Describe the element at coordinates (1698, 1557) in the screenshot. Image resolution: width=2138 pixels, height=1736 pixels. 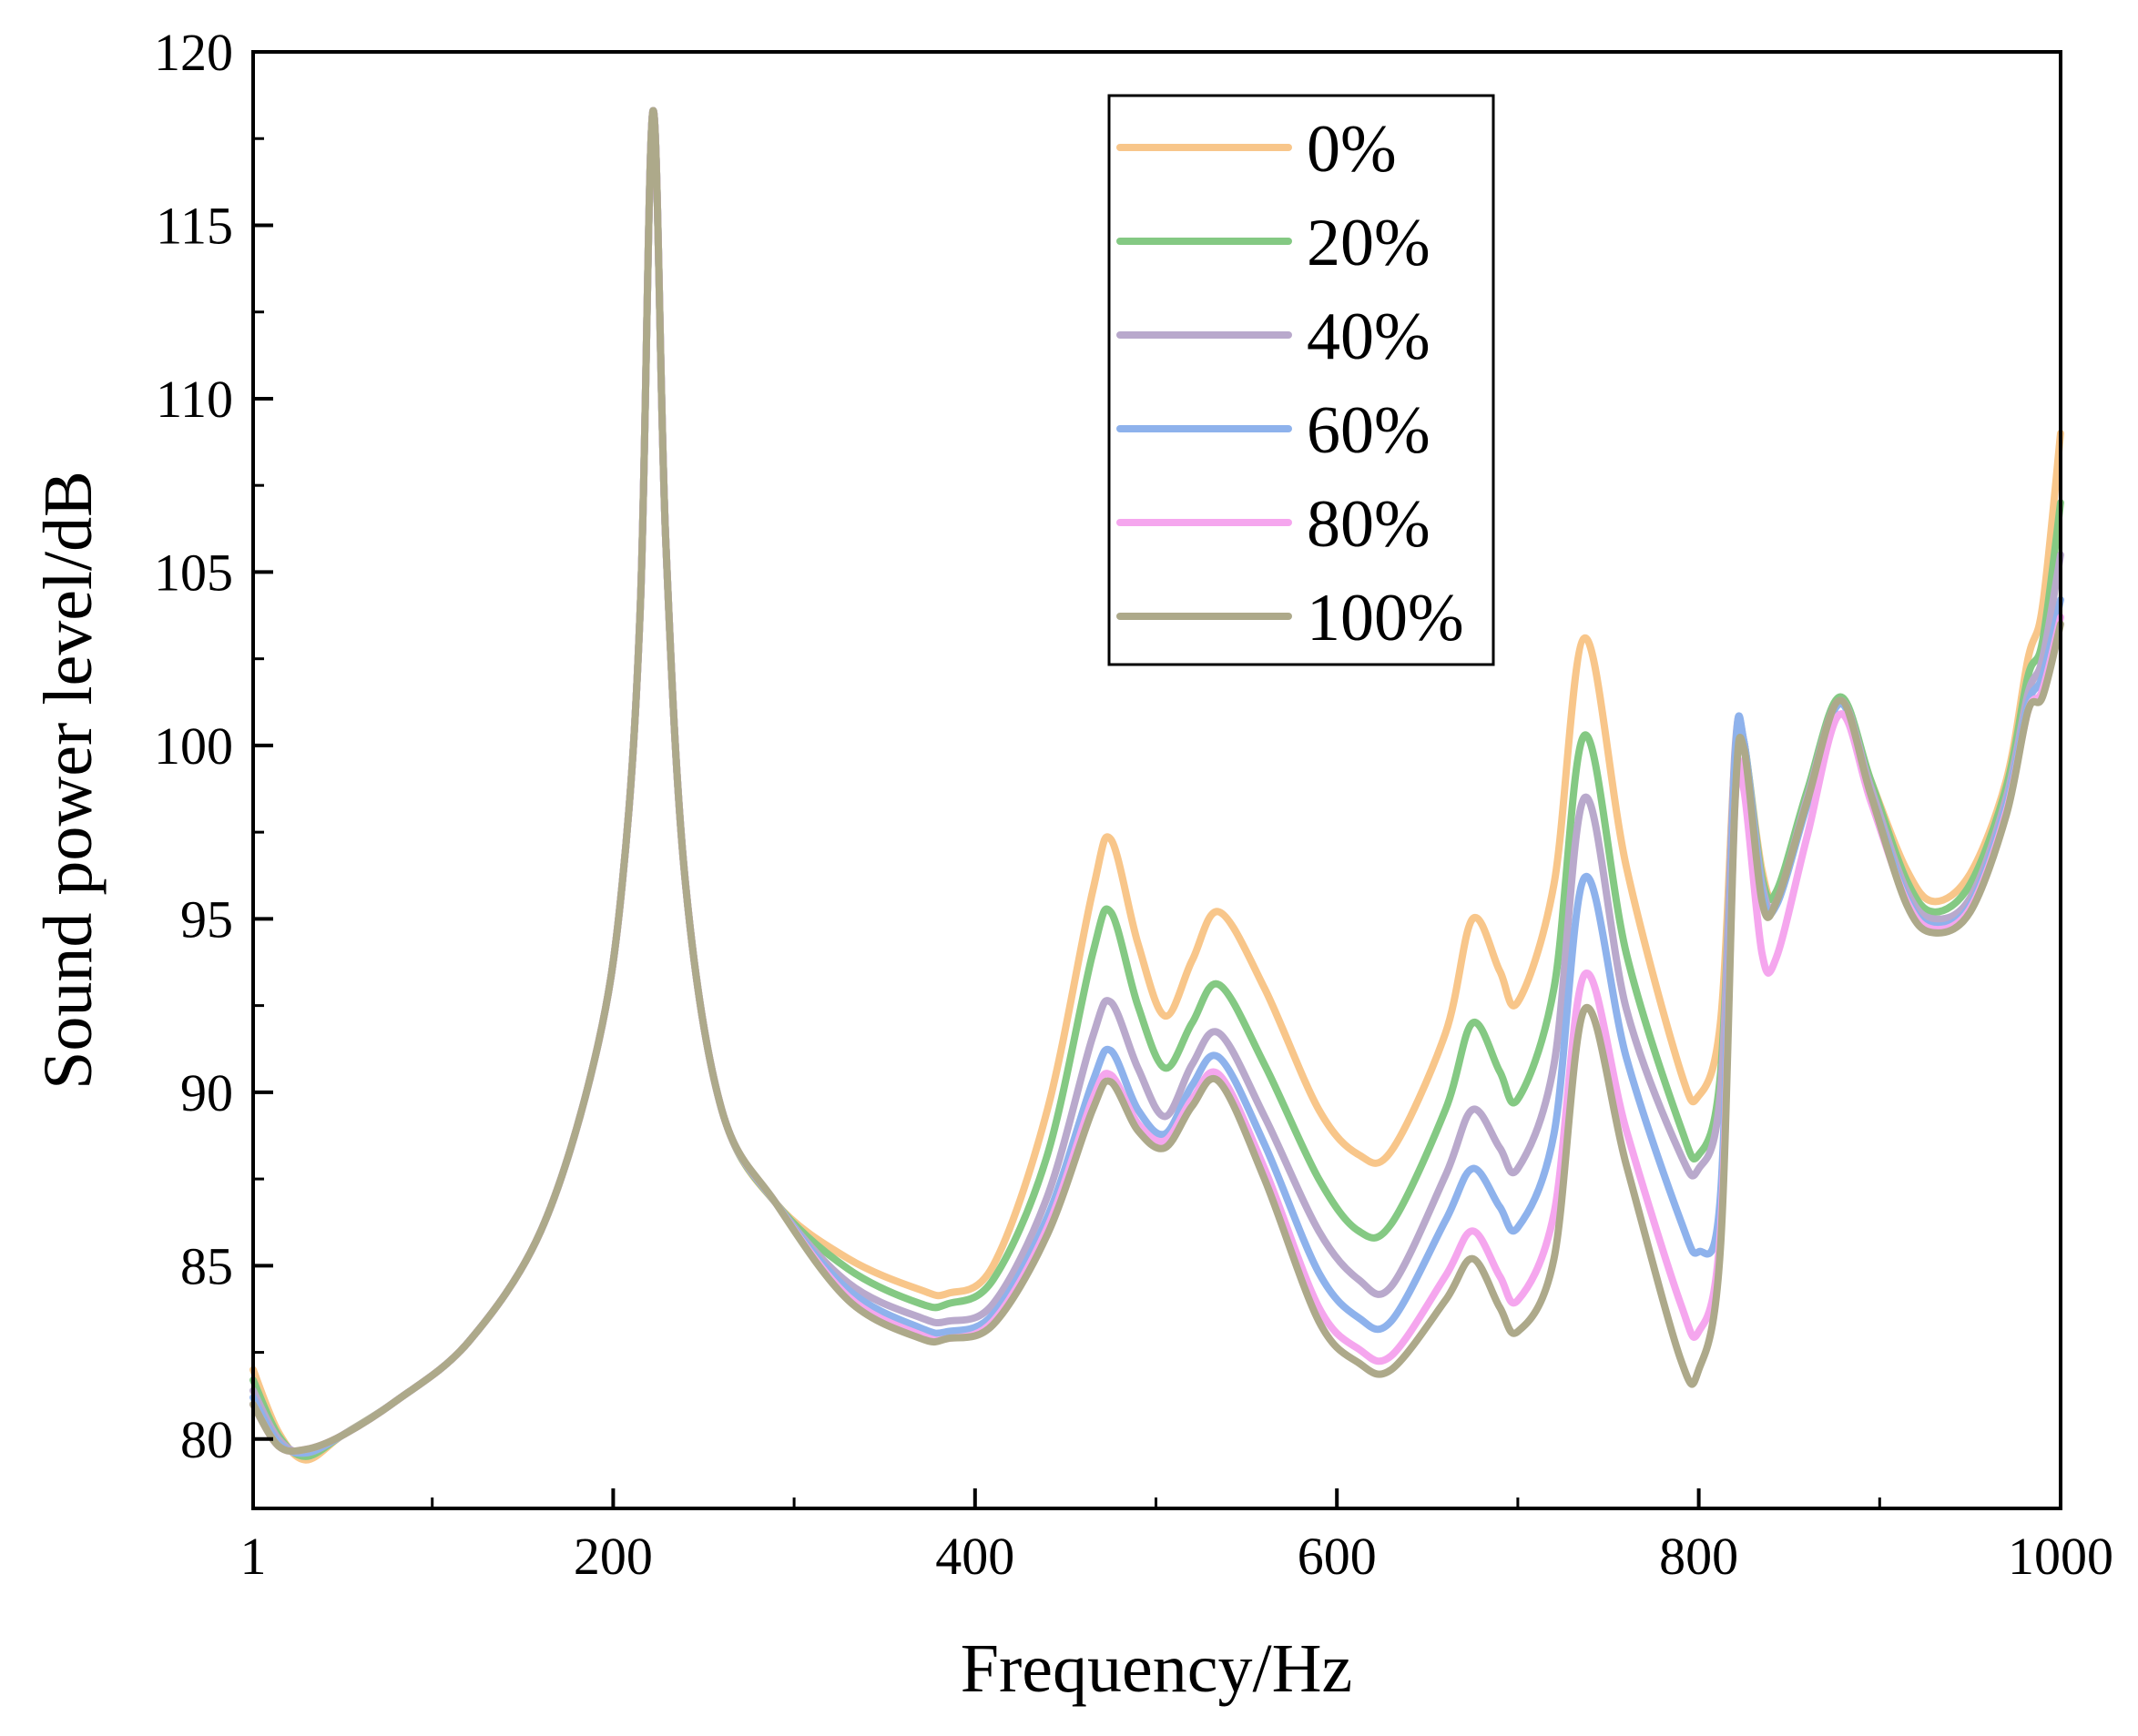
I see `x-tick-label: 800` at that location.